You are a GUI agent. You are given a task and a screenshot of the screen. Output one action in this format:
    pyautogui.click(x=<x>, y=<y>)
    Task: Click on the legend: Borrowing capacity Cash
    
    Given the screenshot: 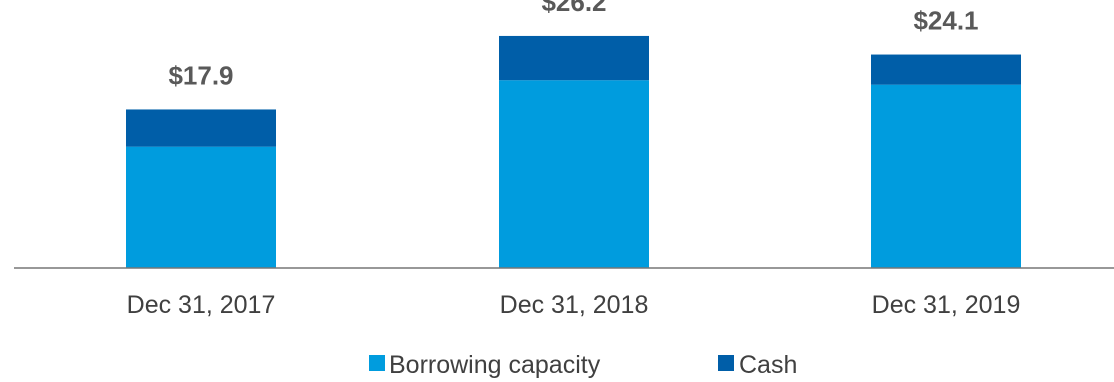 What is the action you would take?
    pyautogui.click(x=583, y=365)
    